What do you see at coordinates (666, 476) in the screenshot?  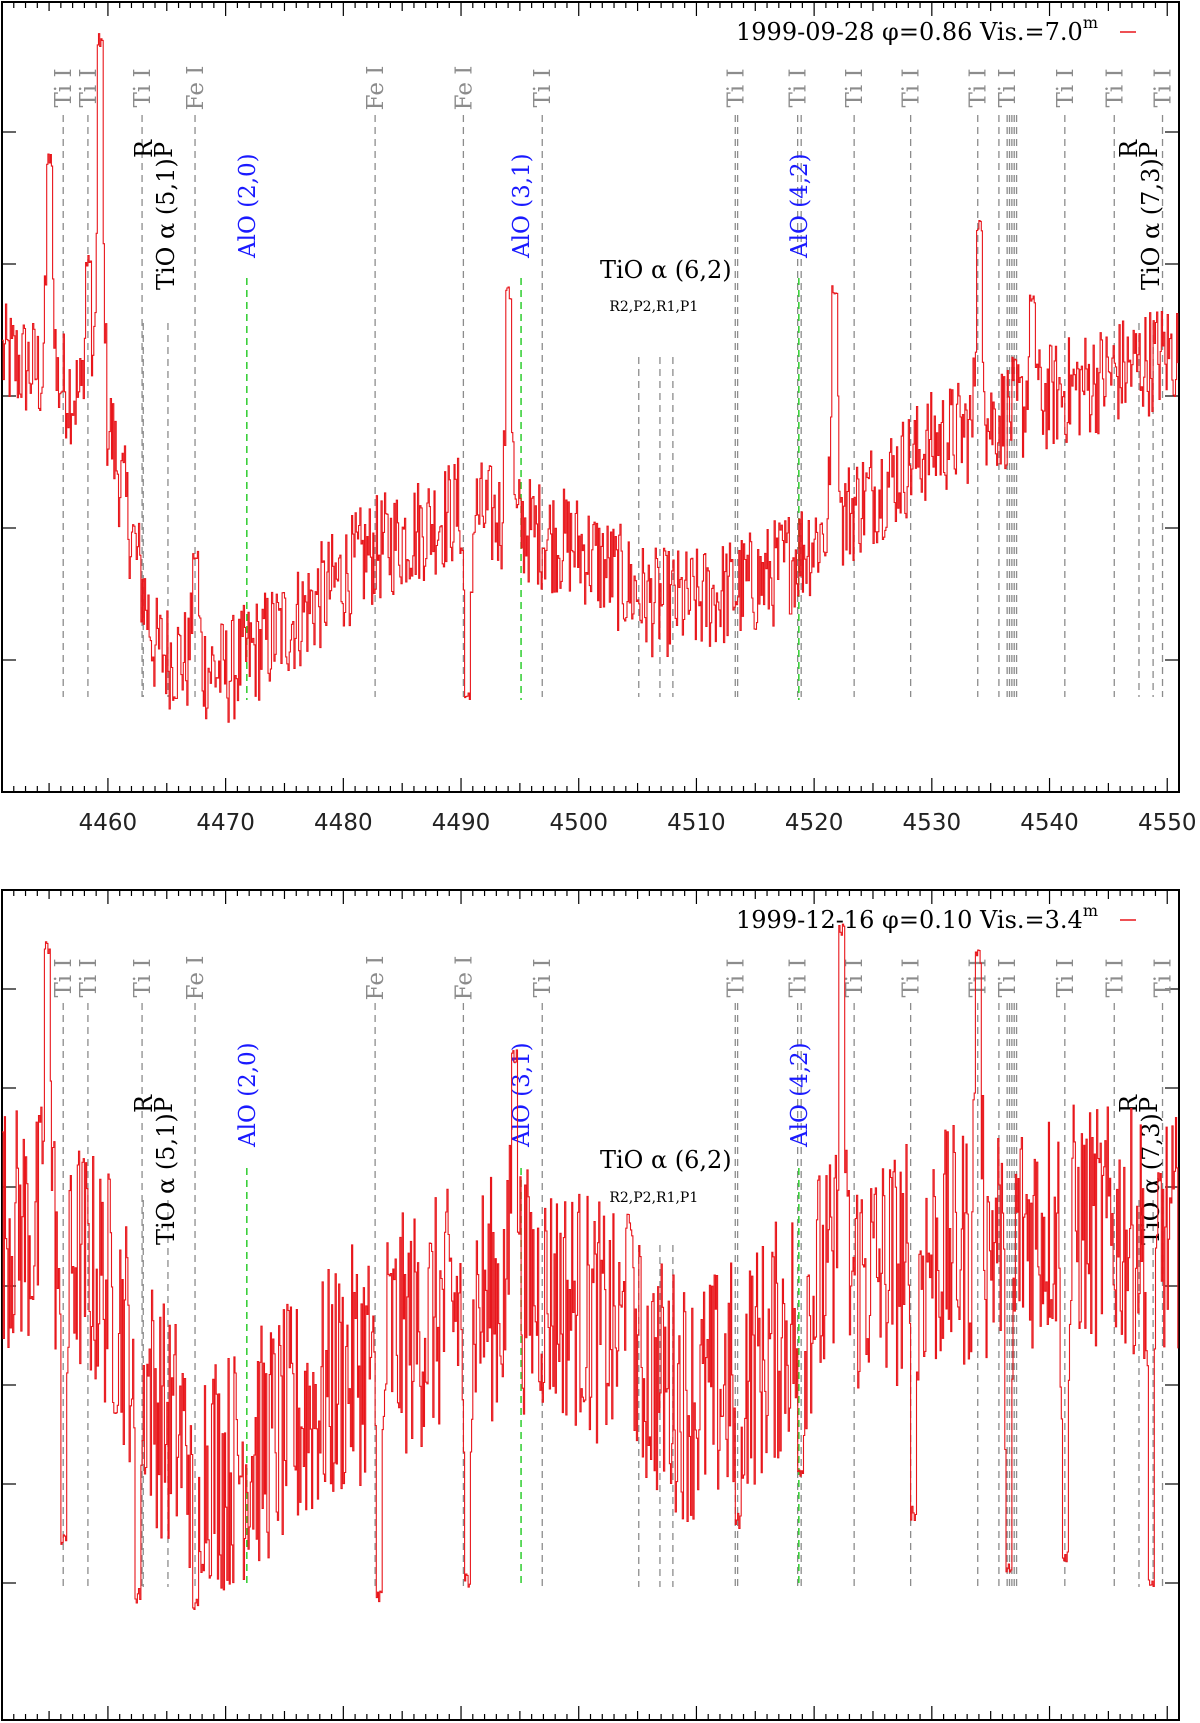 I see `tio-62-band: TiO α (6,2) R2,P2,R1,P1` at bounding box center [666, 476].